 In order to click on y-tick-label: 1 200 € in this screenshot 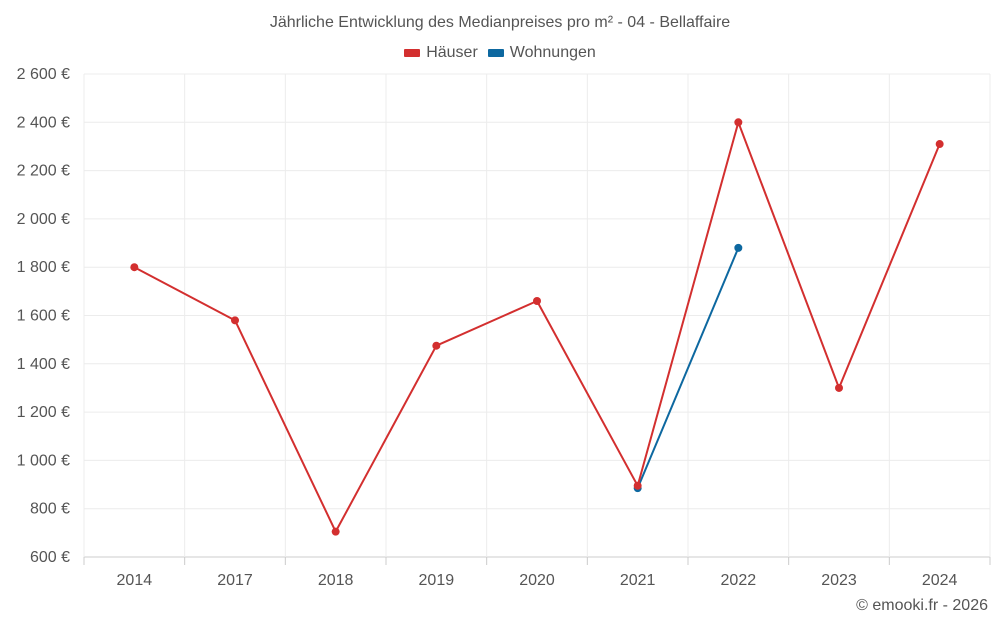, I will do `click(43, 412)`.